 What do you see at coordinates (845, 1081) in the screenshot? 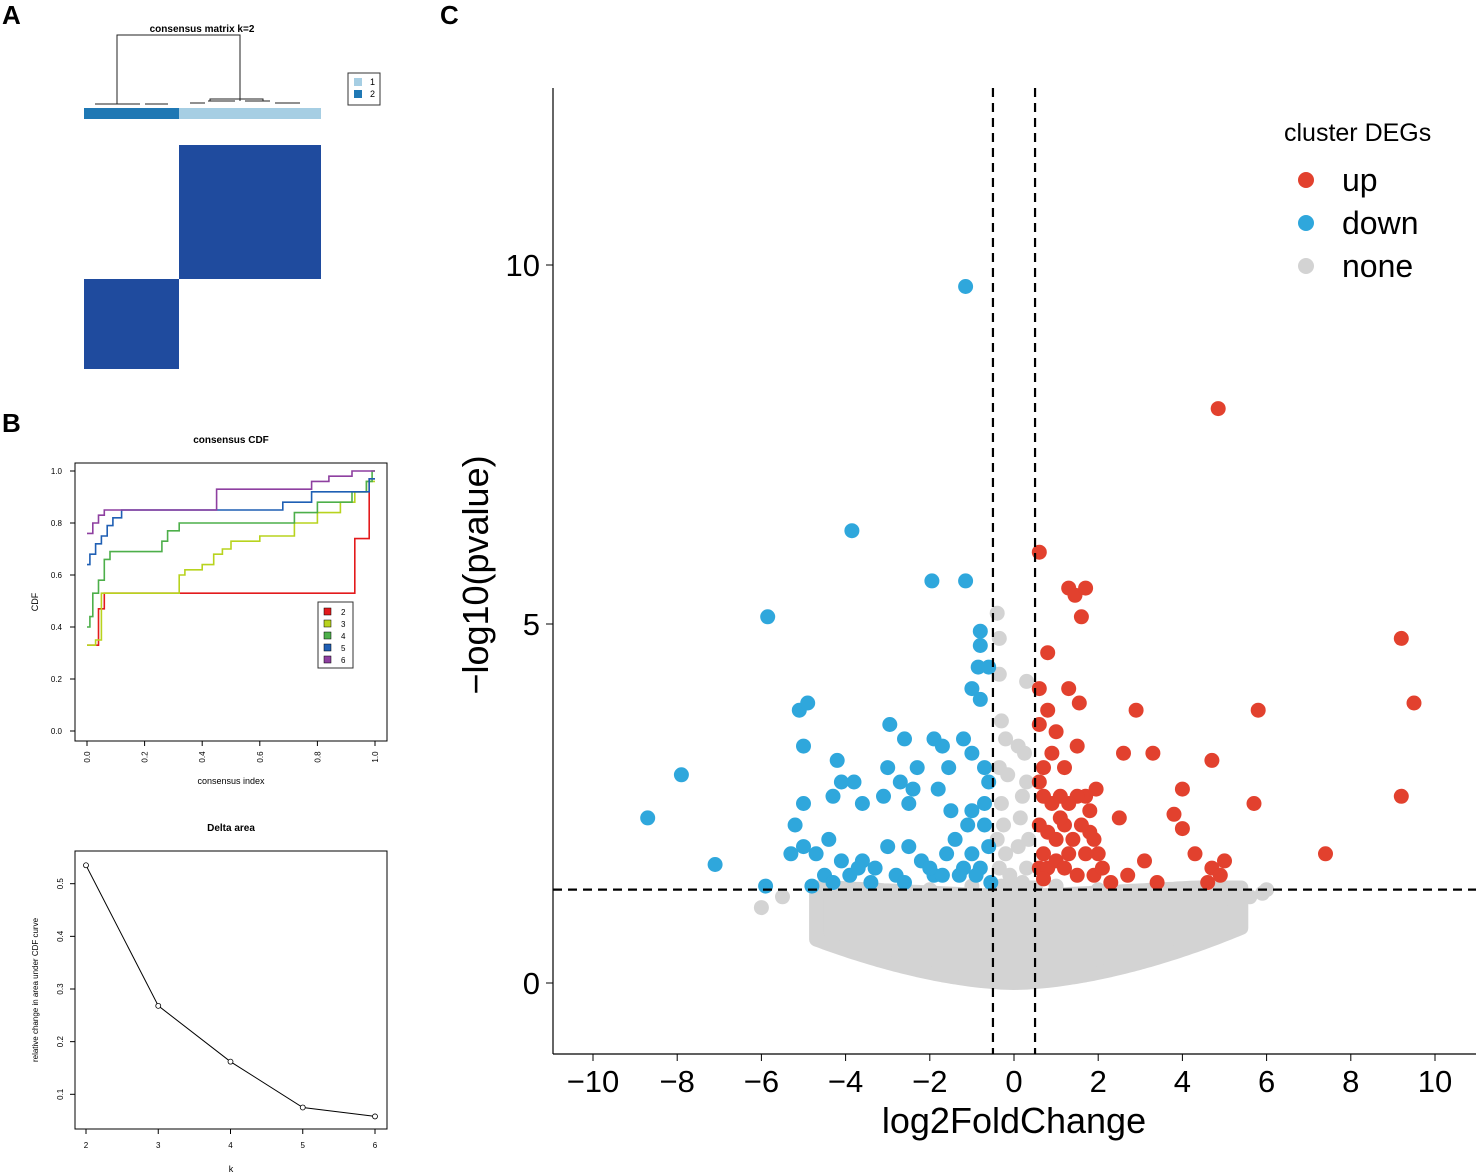
I see `vol-xtick-label: −4` at bounding box center [845, 1081].